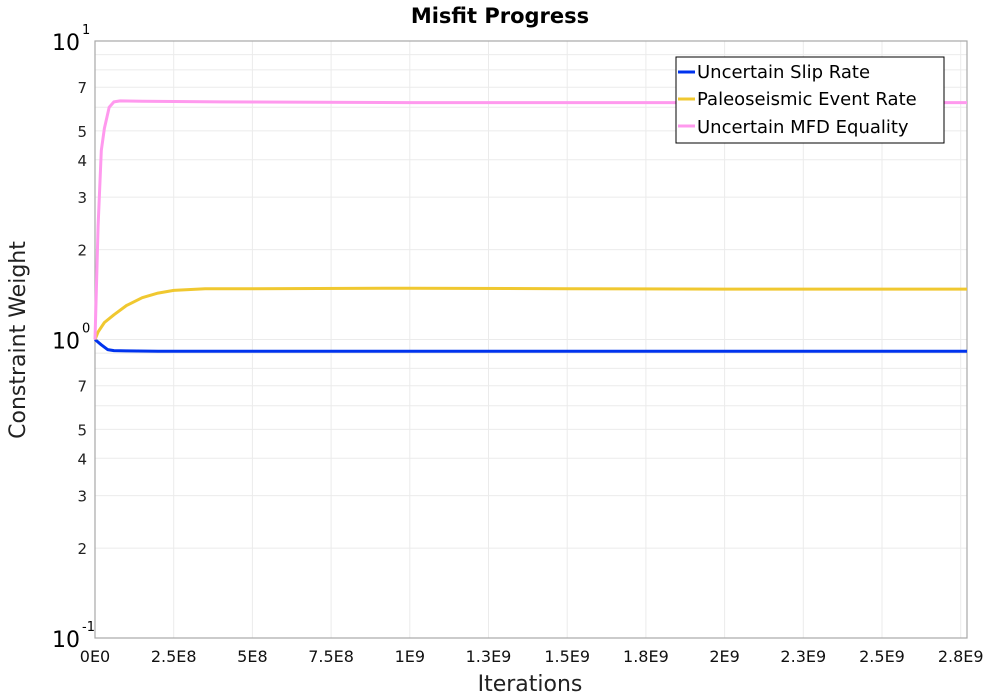  I want to click on x-tick-label: 5E8, so click(252, 656).